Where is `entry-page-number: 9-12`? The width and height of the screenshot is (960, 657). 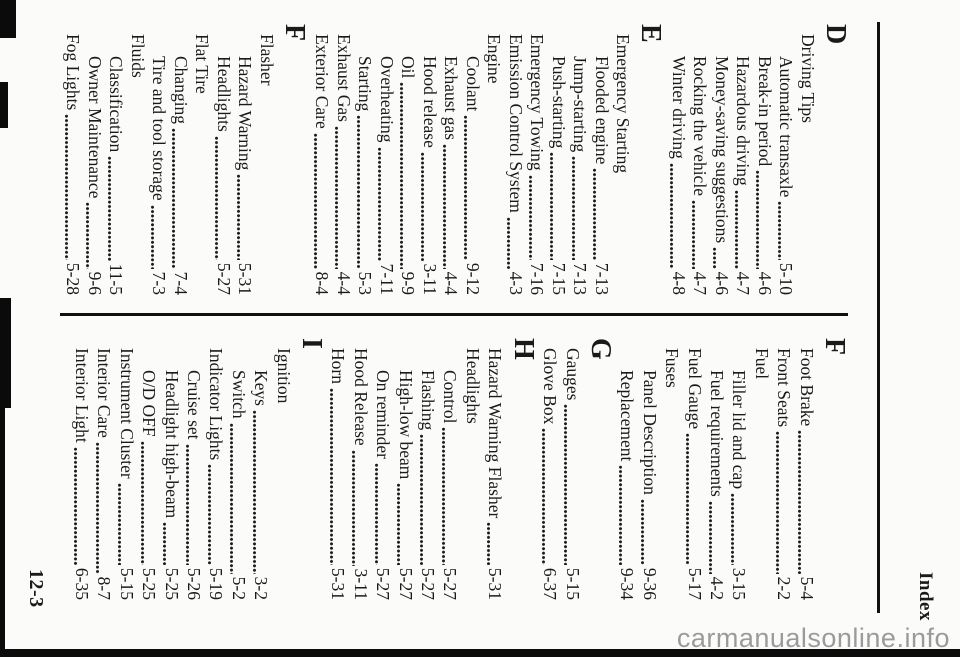 entry-page-number: 9-12 is located at coordinates (473, 278).